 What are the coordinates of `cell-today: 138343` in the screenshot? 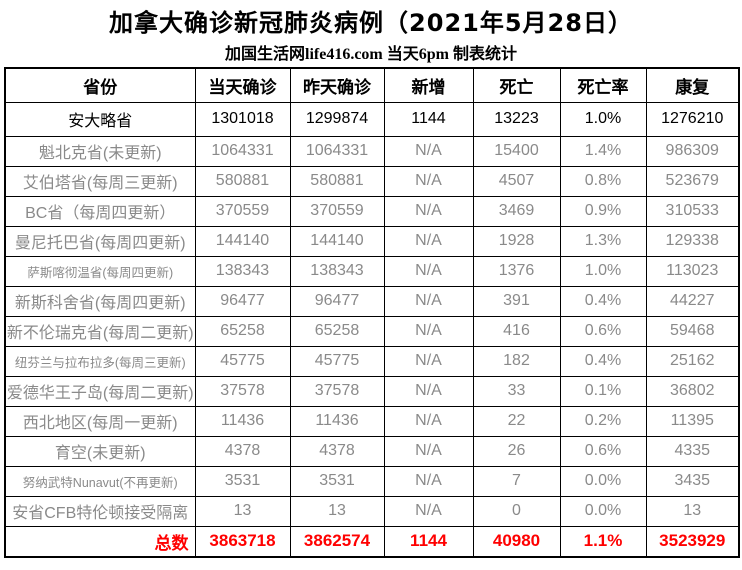 It's located at (242, 271).